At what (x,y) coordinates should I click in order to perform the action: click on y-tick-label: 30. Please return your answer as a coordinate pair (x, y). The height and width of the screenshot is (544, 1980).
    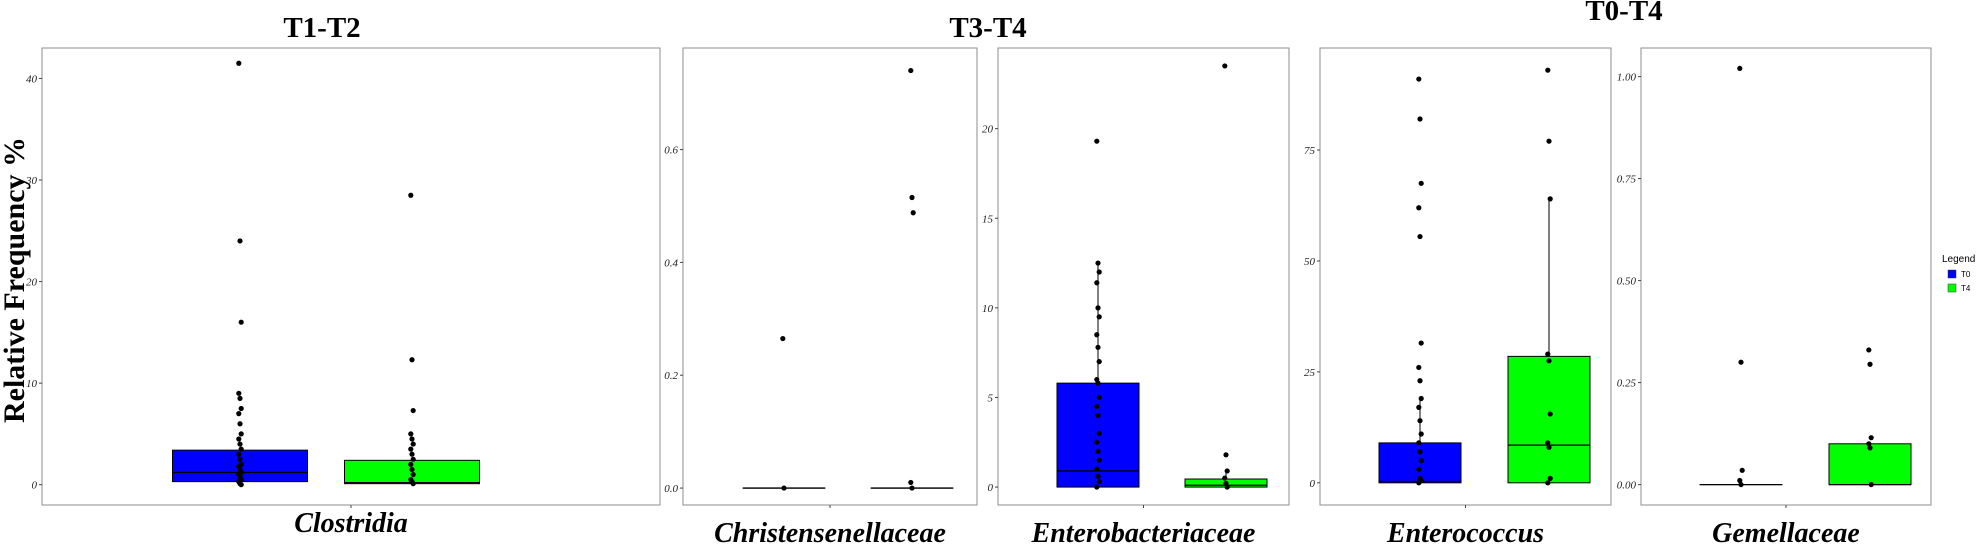
    Looking at the image, I should click on (31, 181).